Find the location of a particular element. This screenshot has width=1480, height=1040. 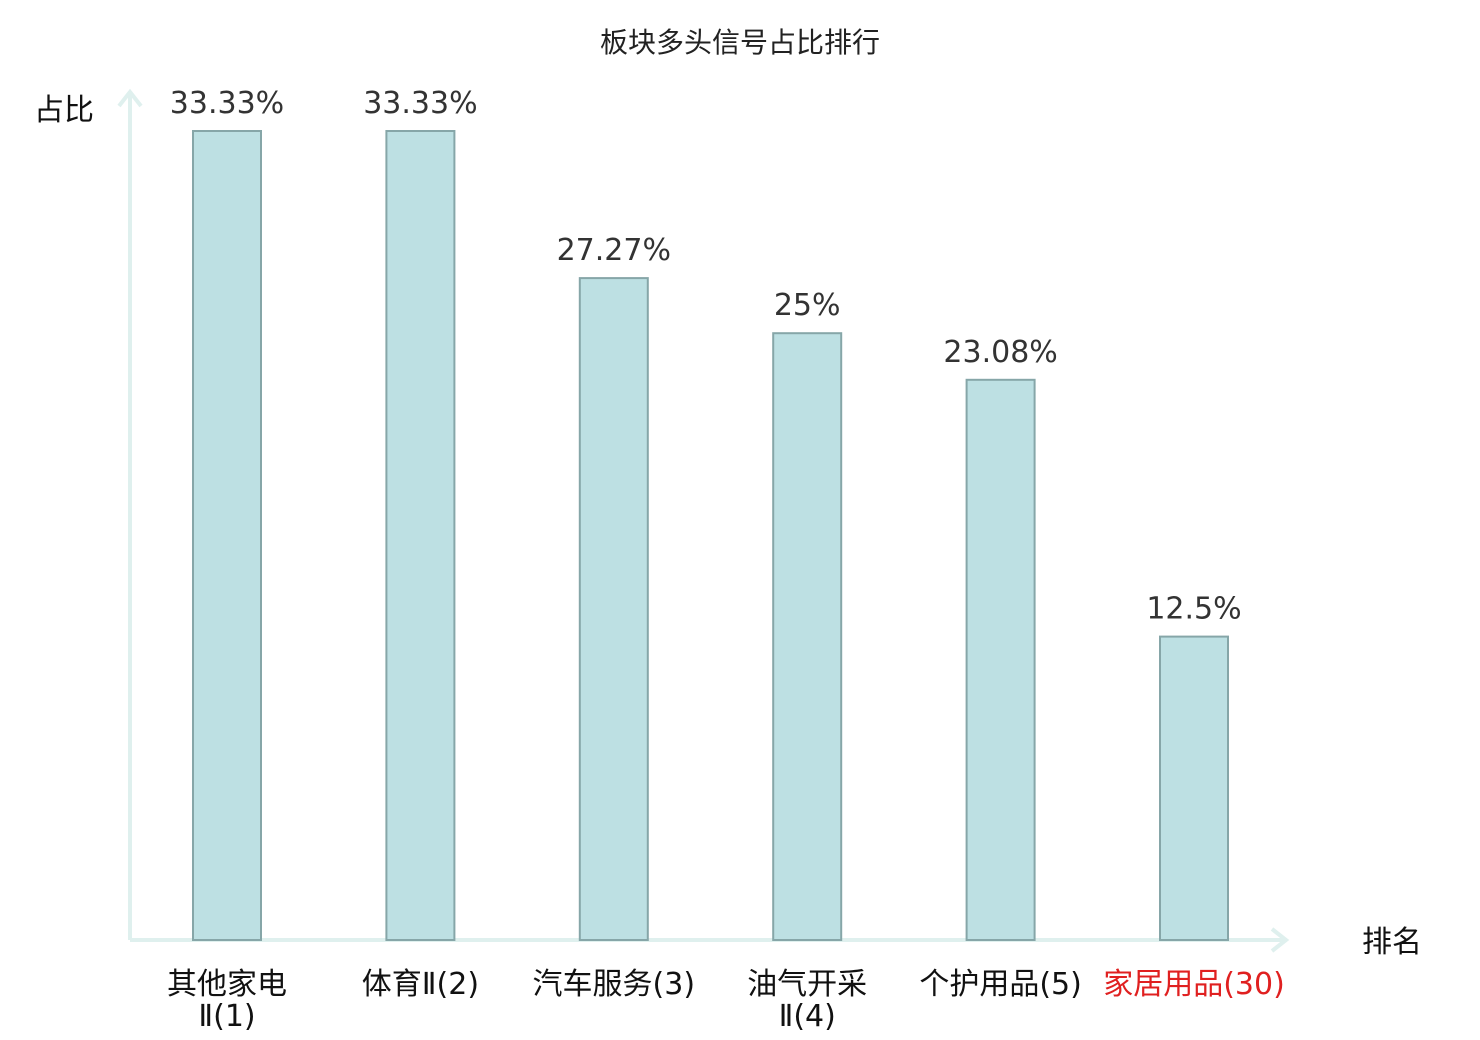

y-axis-label: 占比 is located at coordinates (64, 110).